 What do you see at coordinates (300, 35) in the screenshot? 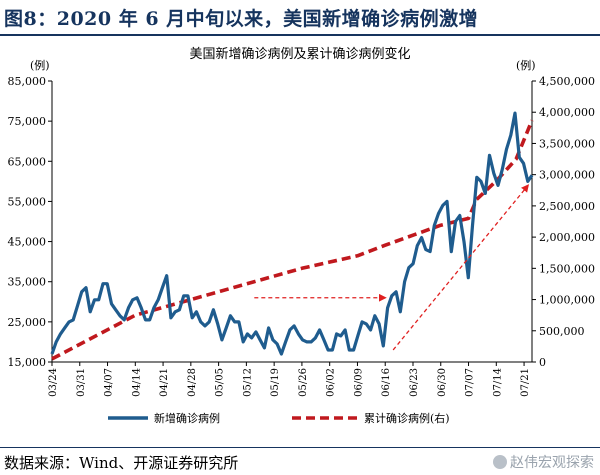
I see `title-rule` at bounding box center [300, 35].